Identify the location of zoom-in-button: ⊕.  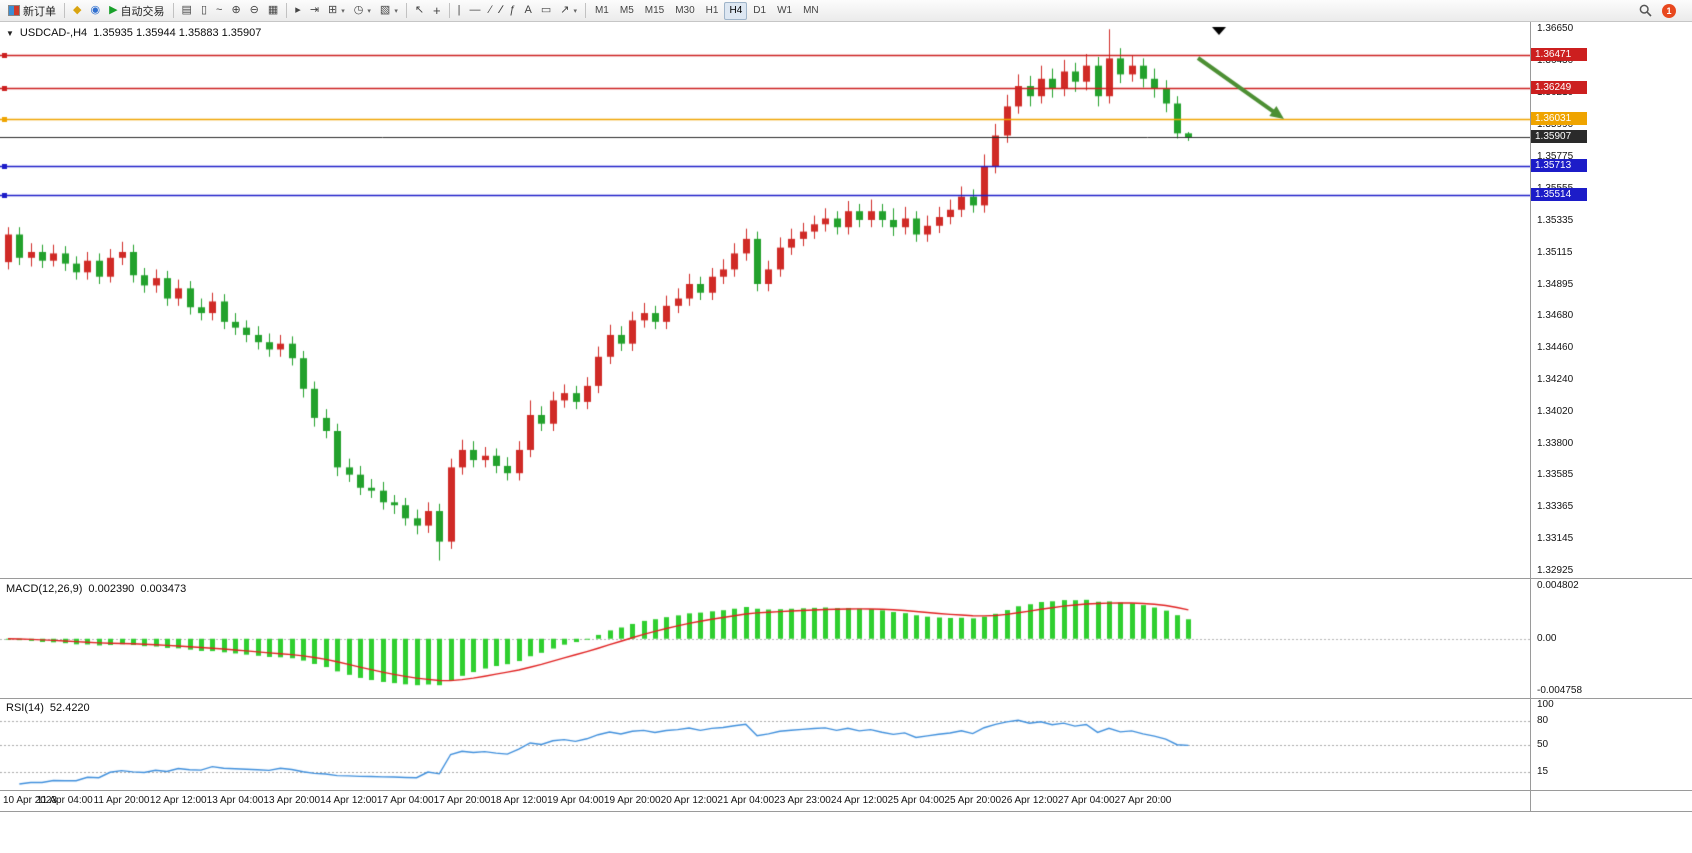
(235, 11).